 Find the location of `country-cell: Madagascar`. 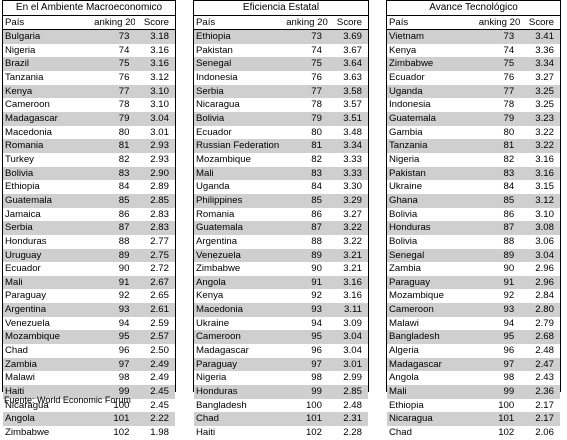

country-cell: Madagascar is located at coordinates (222, 351).